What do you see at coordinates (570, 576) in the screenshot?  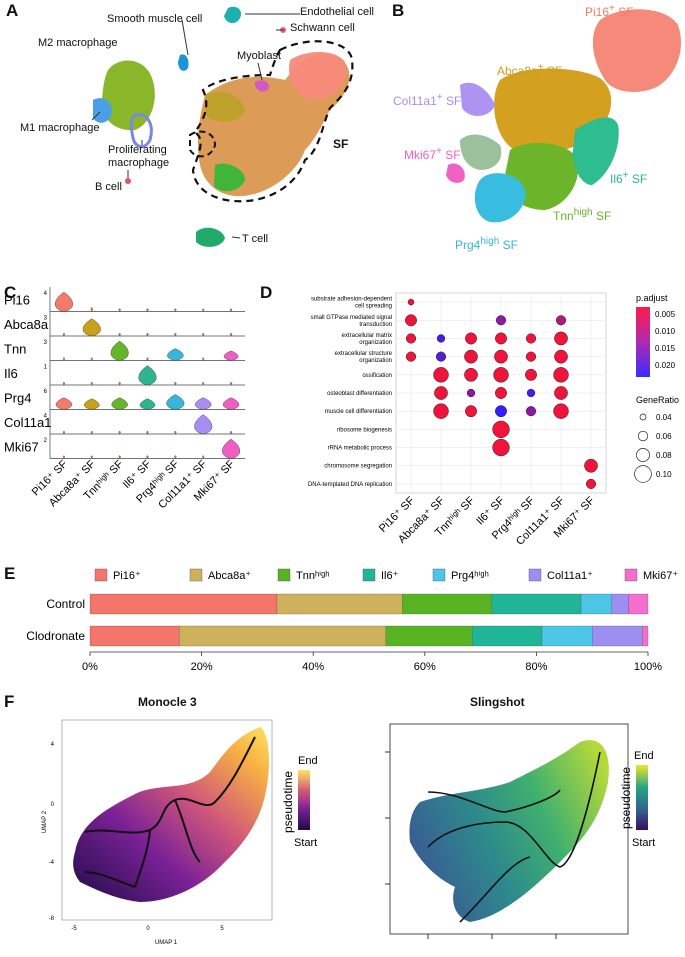 I see `bar-legend-label: Col11a1⁺` at bounding box center [570, 576].